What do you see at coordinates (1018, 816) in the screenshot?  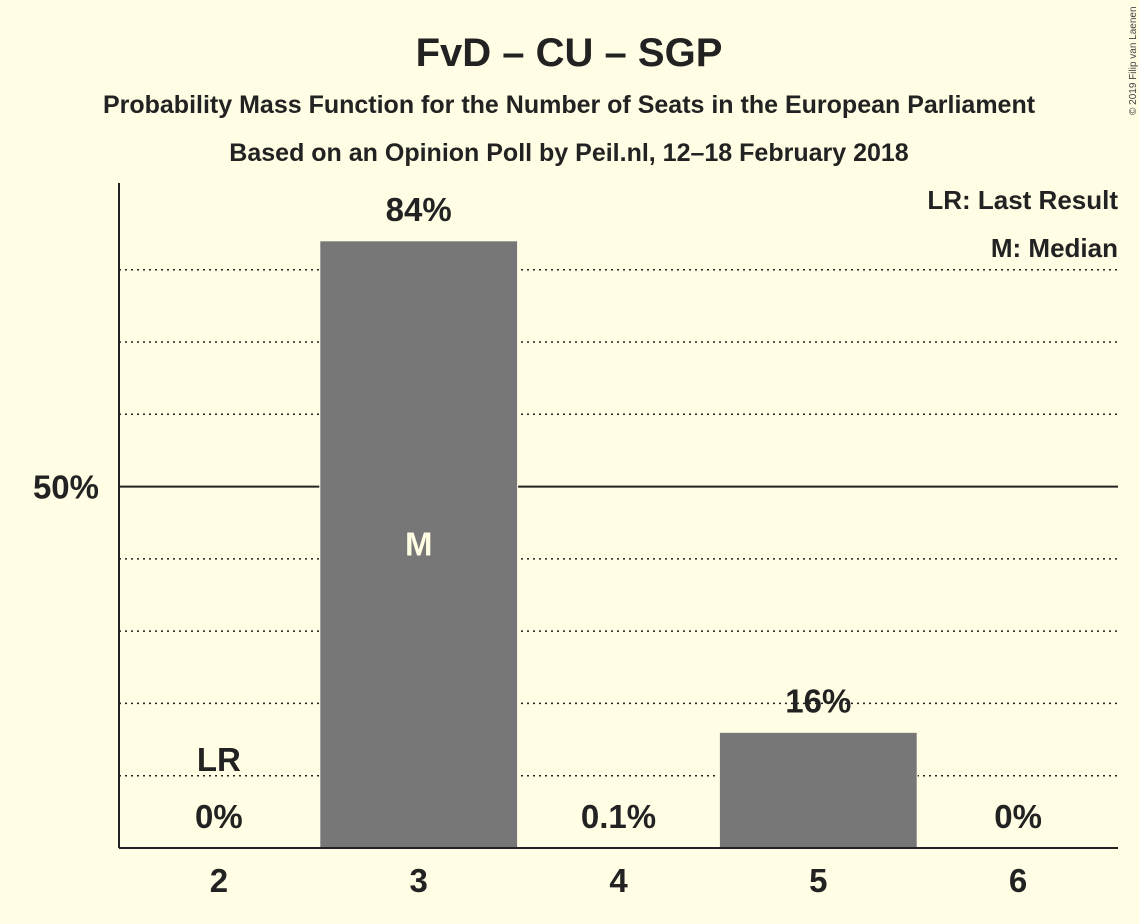 I see `value-label-6: 0%` at bounding box center [1018, 816].